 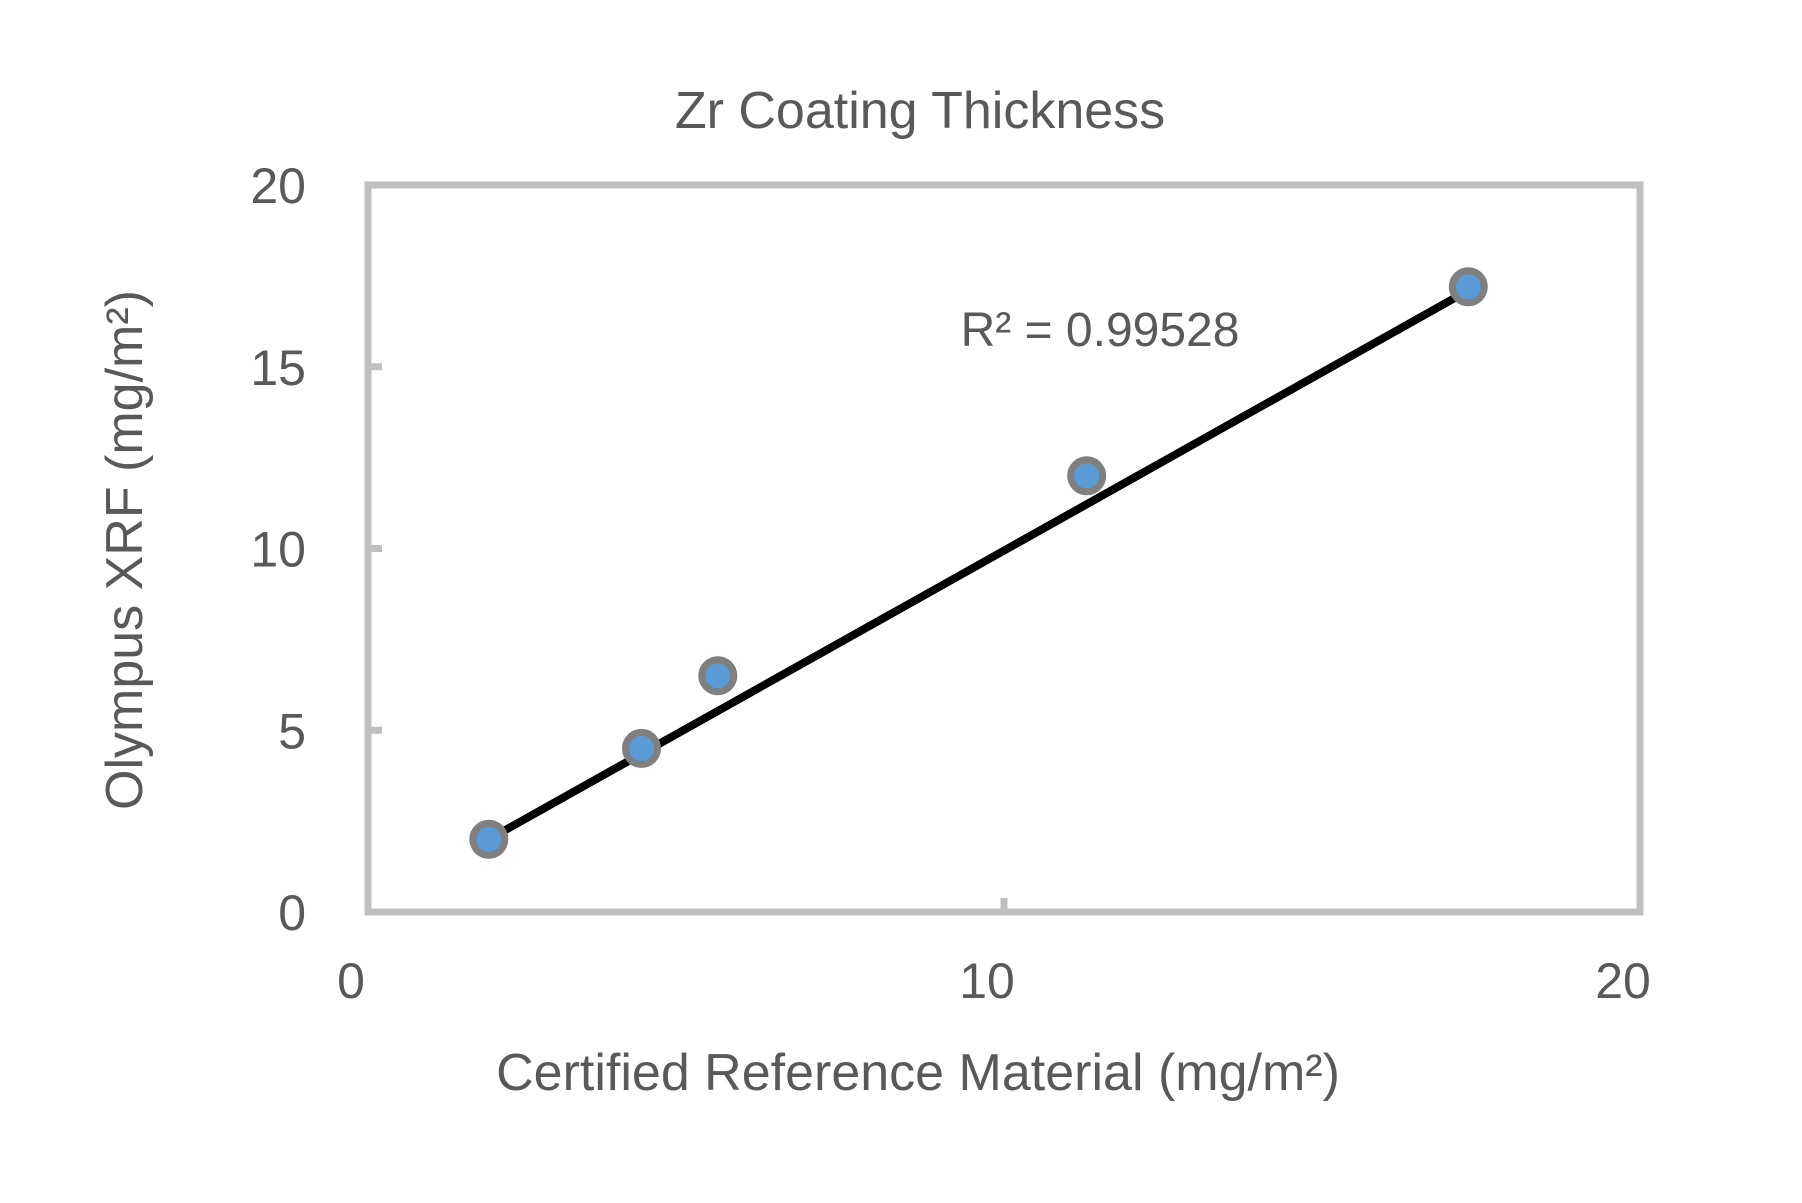 I want to click on y-tick-label: 0, so click(x=292, y=913).